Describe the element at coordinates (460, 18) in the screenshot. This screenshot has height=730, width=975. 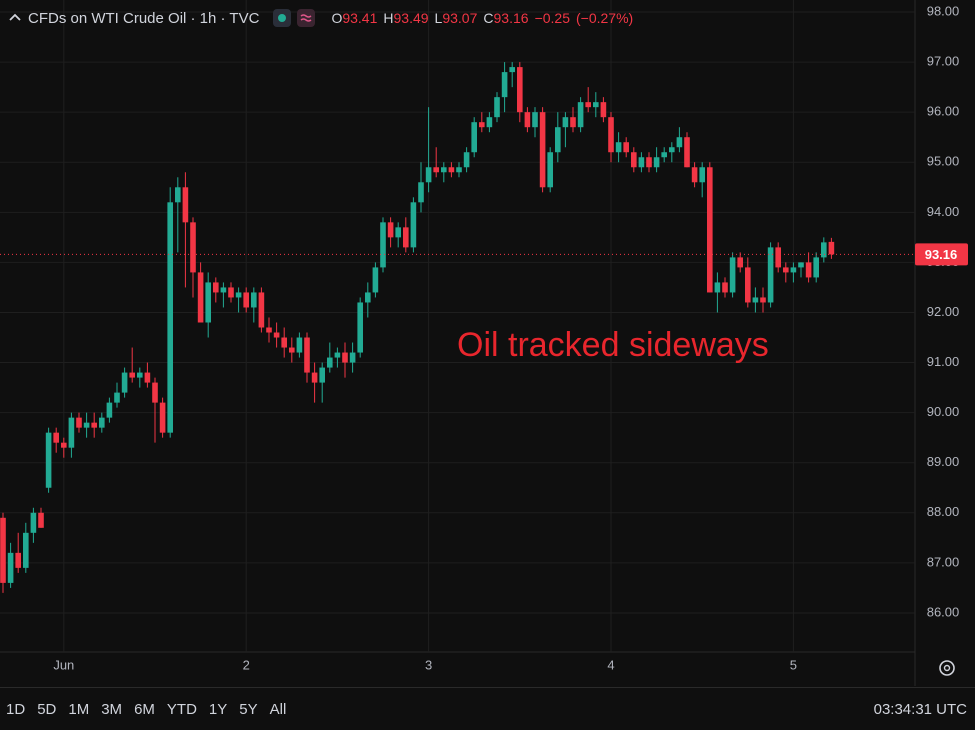
I see `ohlc-value: 93.07` at that location.